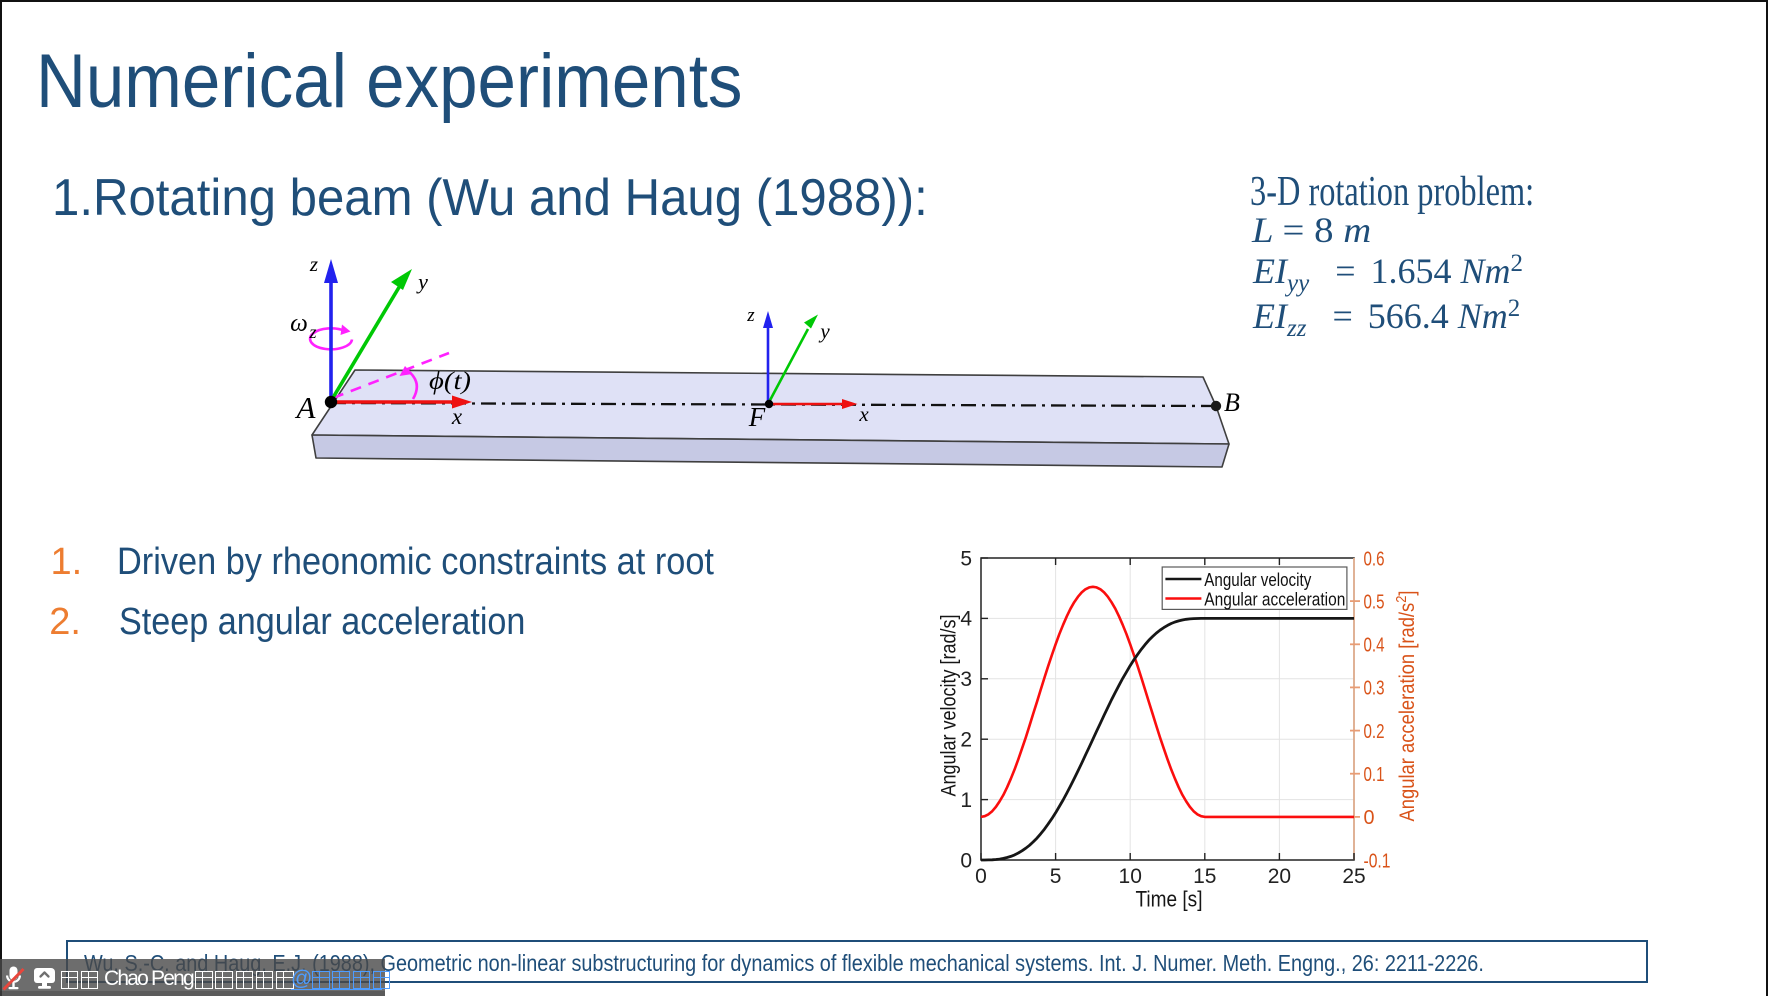 The height and width of the screenshot is (996, 1768). Describe the element at coordinates (1353, 876) in the screenshot. I see `svg-text: 25` at that location.